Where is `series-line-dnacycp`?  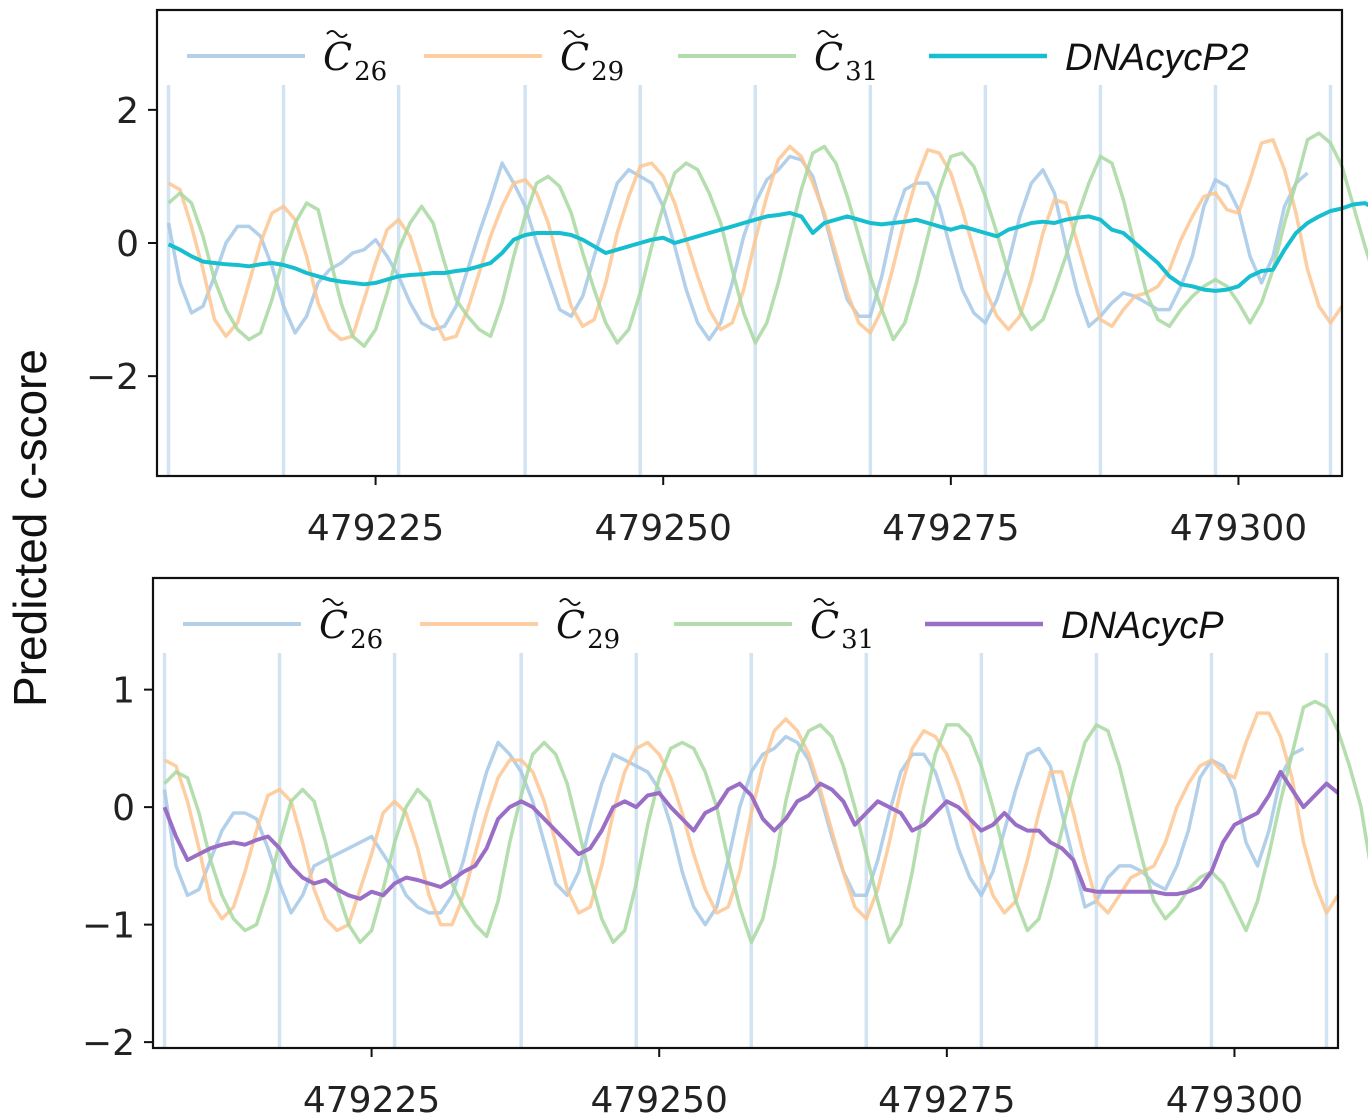
series-line-dnacycp is located at coordinates (751, 835).